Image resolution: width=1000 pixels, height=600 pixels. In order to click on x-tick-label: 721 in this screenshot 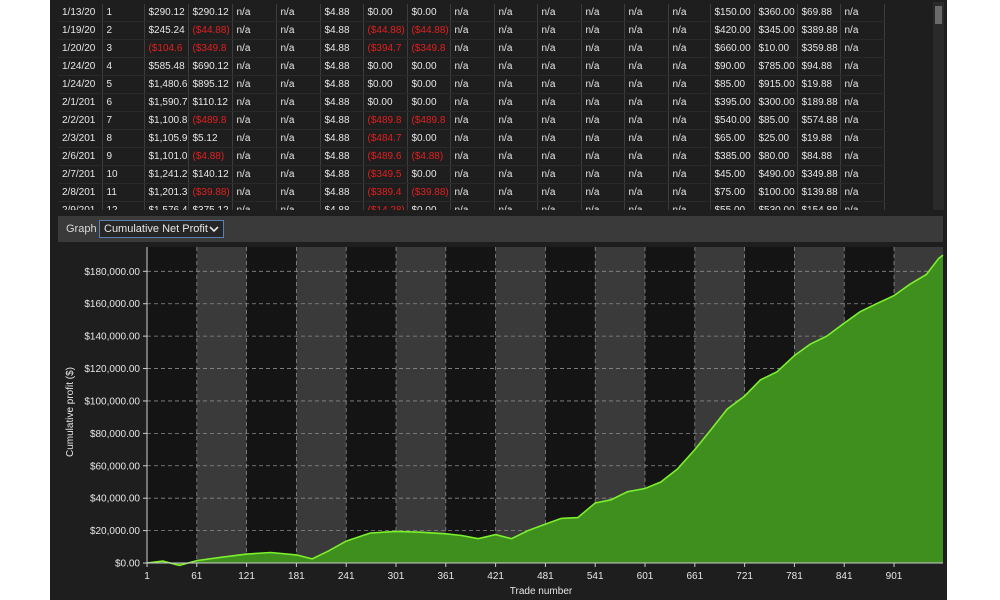, I will do `click(744, 576)`.